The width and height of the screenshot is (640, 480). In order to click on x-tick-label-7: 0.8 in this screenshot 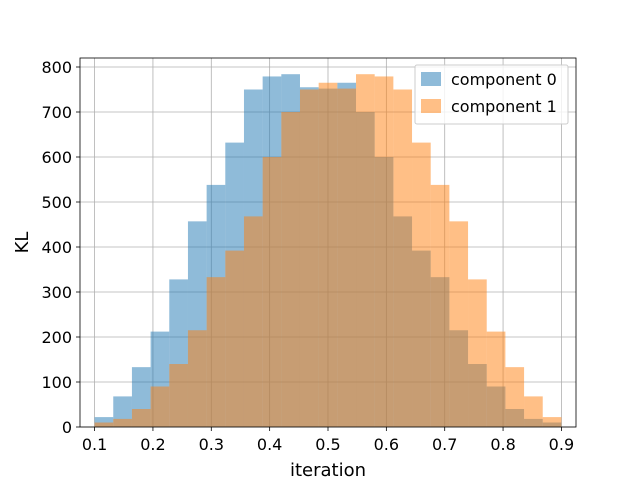, I will do `click(502, 444)`.